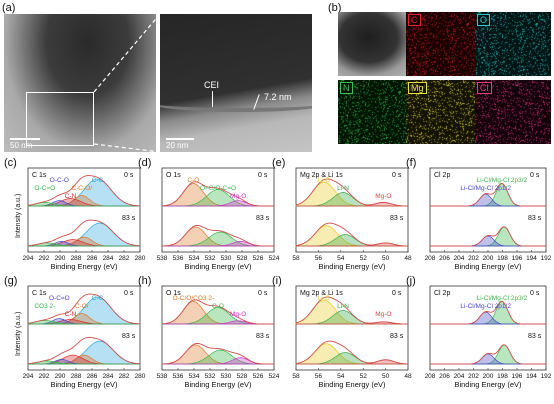 This screenshot has width=554, height=404. What do you see at coordinates (25, 139) in the screenshot?
I see `scale-bar-left` at bounding box center [25, 139].